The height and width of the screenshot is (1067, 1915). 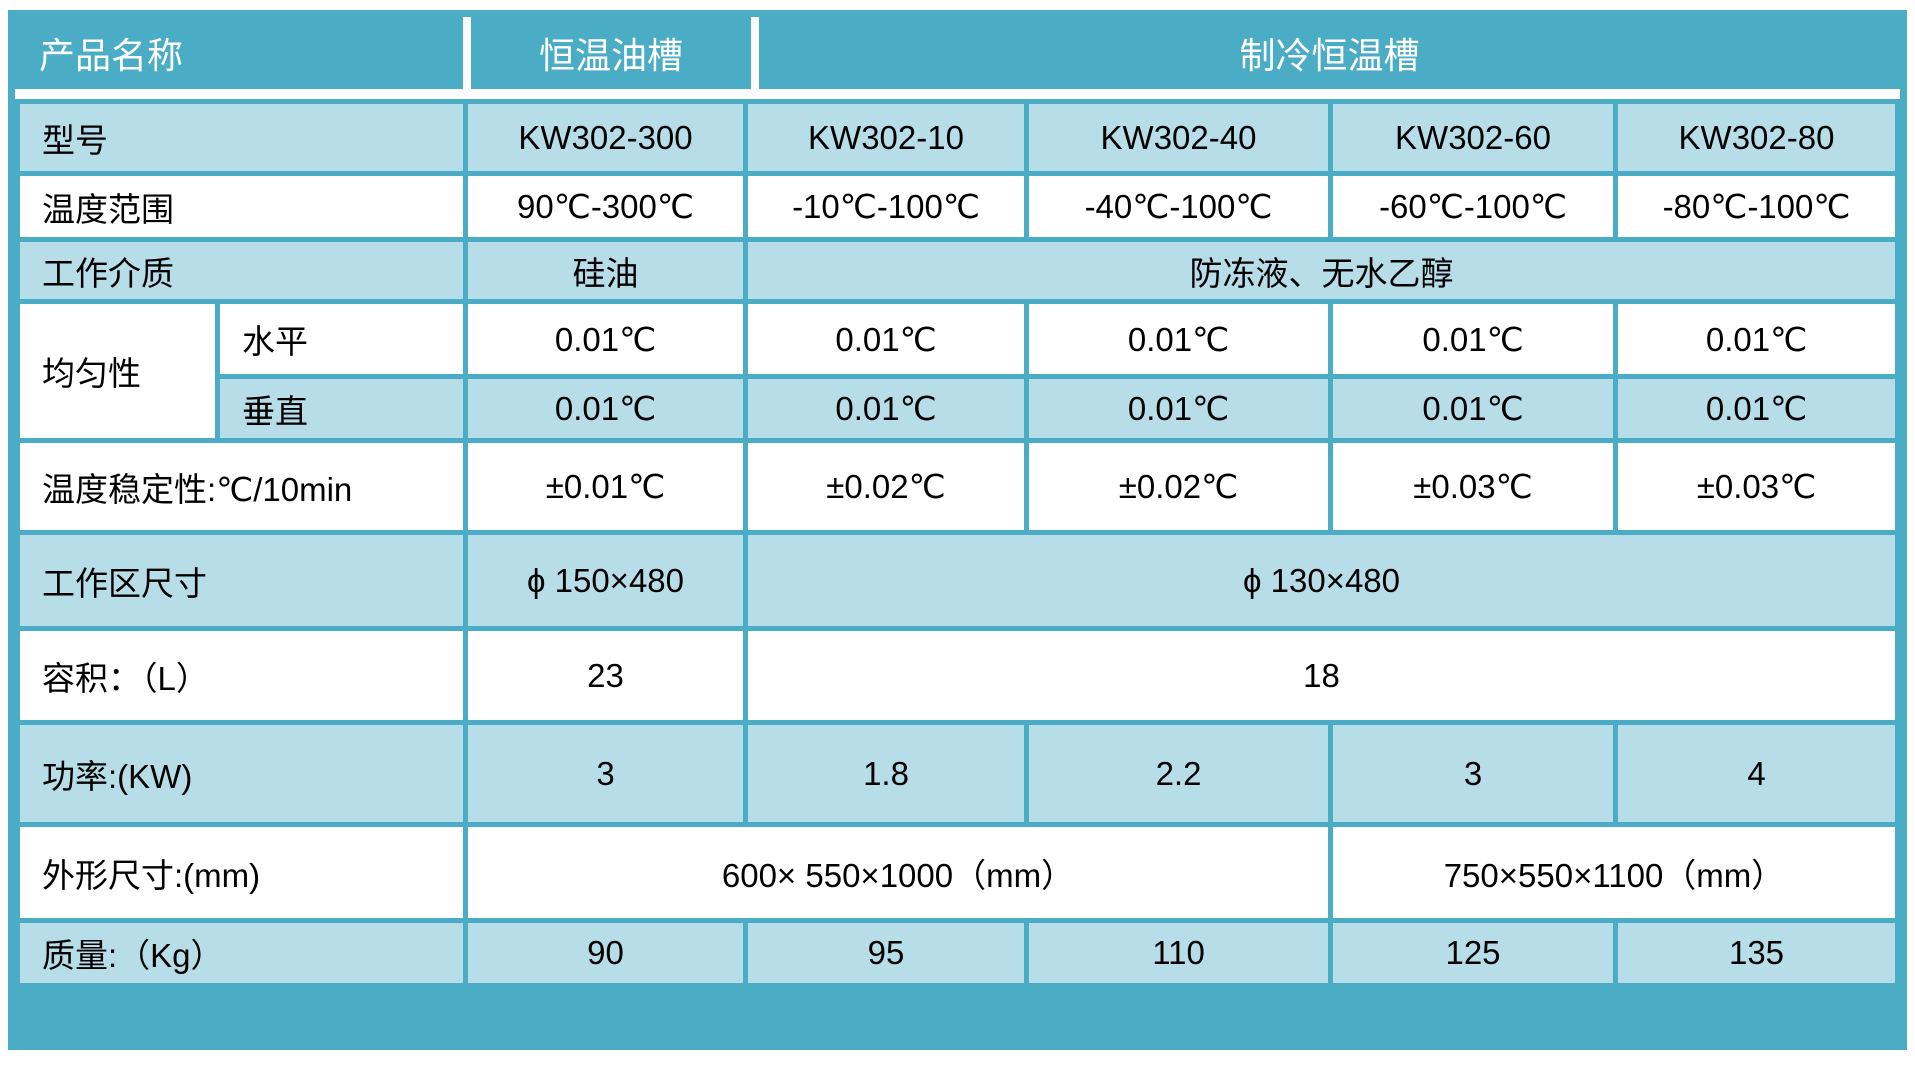 I want to click on uniformity-vertical-1: 0.01℃, so click(x=886, y=408).